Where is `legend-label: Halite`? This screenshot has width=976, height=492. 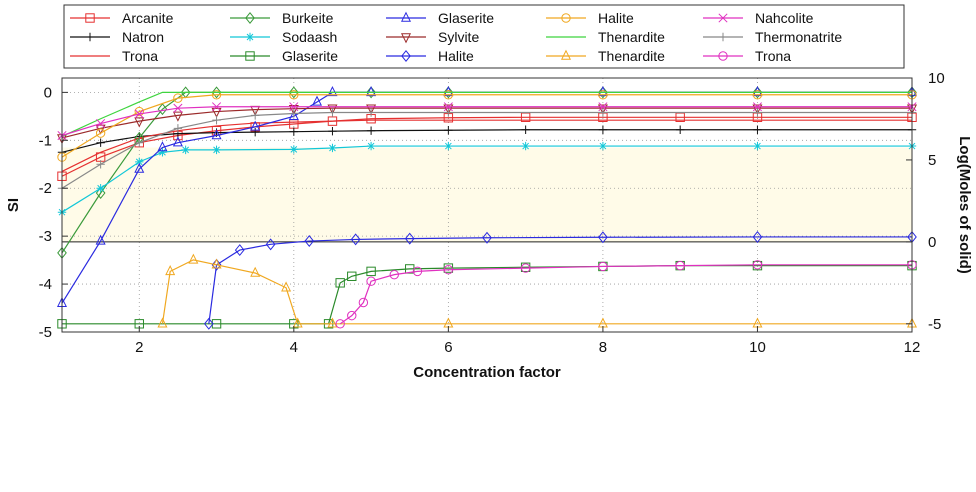 legend-label: Halite is located at coordinates (456, 56).